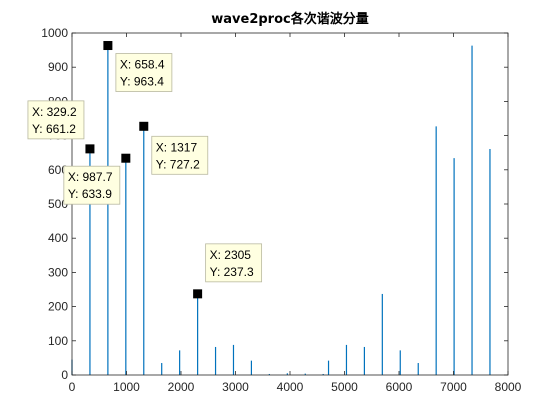  I want to click on y-tick-label: 100, so click(58, 341).